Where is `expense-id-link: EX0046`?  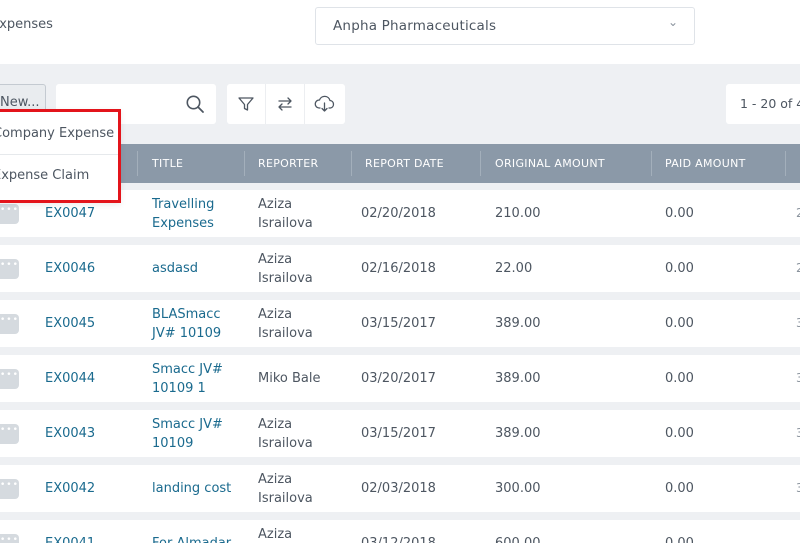
expense-id-link: EX0046 is located at coordinates (70, 268).